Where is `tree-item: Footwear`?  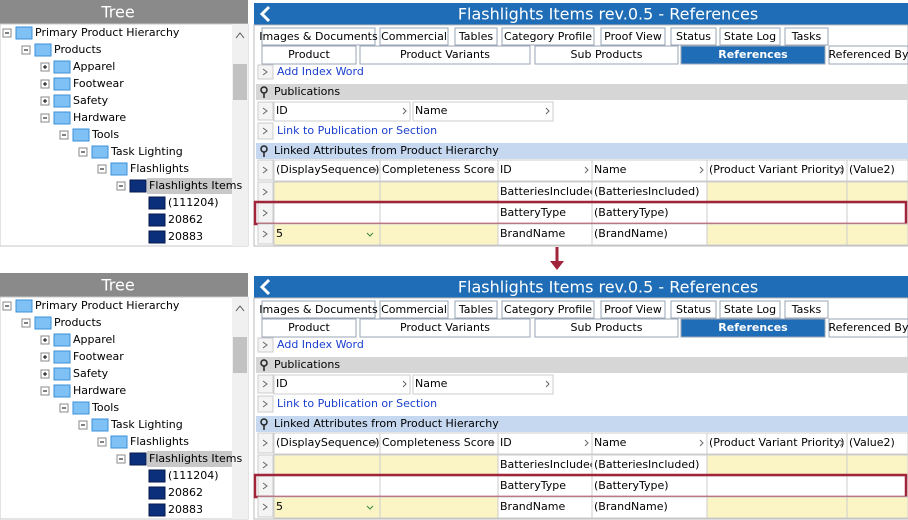
tree-item: Footwear is located at coordinates (98, 356).